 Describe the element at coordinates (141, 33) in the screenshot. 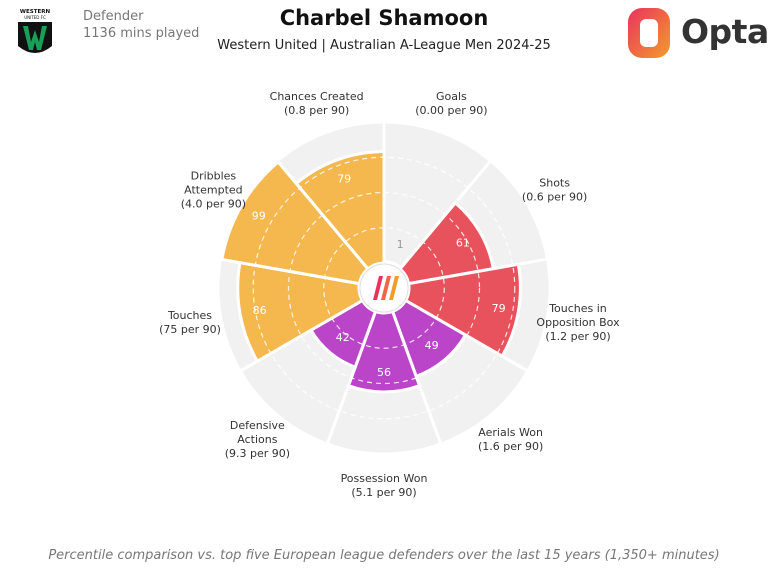

I see `minutes-label: 1136 mins played` at that location.